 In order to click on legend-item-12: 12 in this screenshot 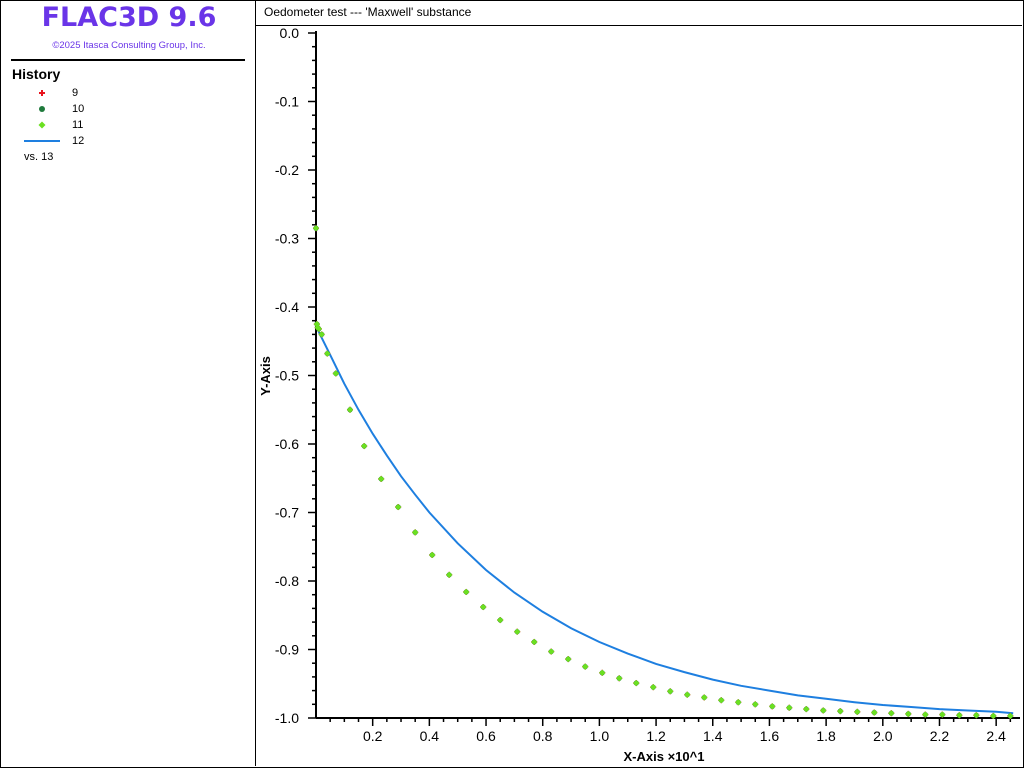, I will do `click(125, 141)`.